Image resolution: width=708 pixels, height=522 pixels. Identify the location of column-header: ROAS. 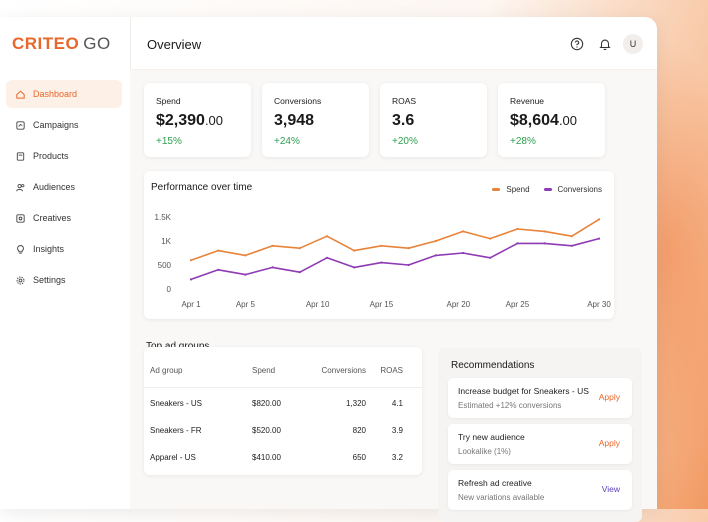
(391, 370).